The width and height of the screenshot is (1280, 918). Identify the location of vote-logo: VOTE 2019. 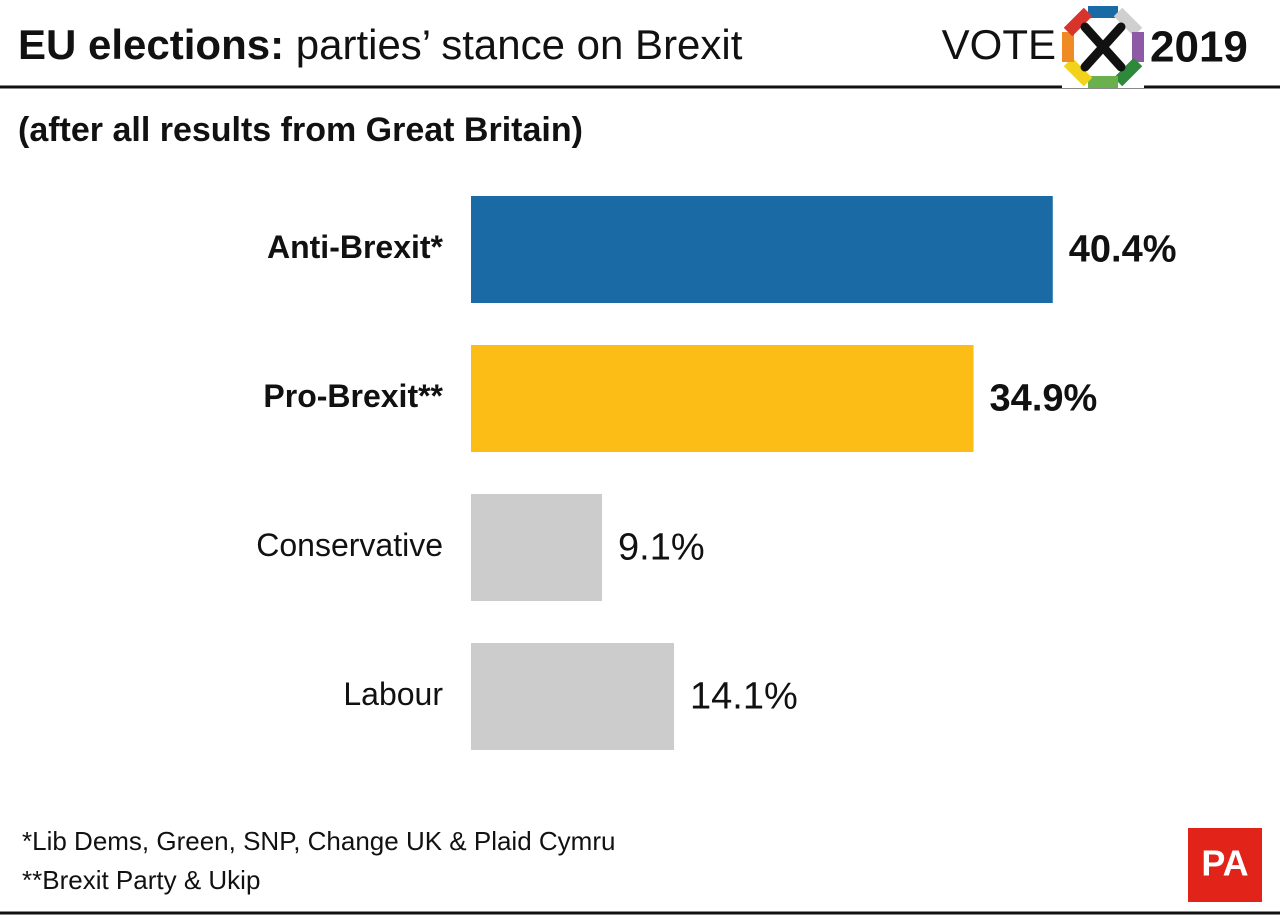
(1095, 47).